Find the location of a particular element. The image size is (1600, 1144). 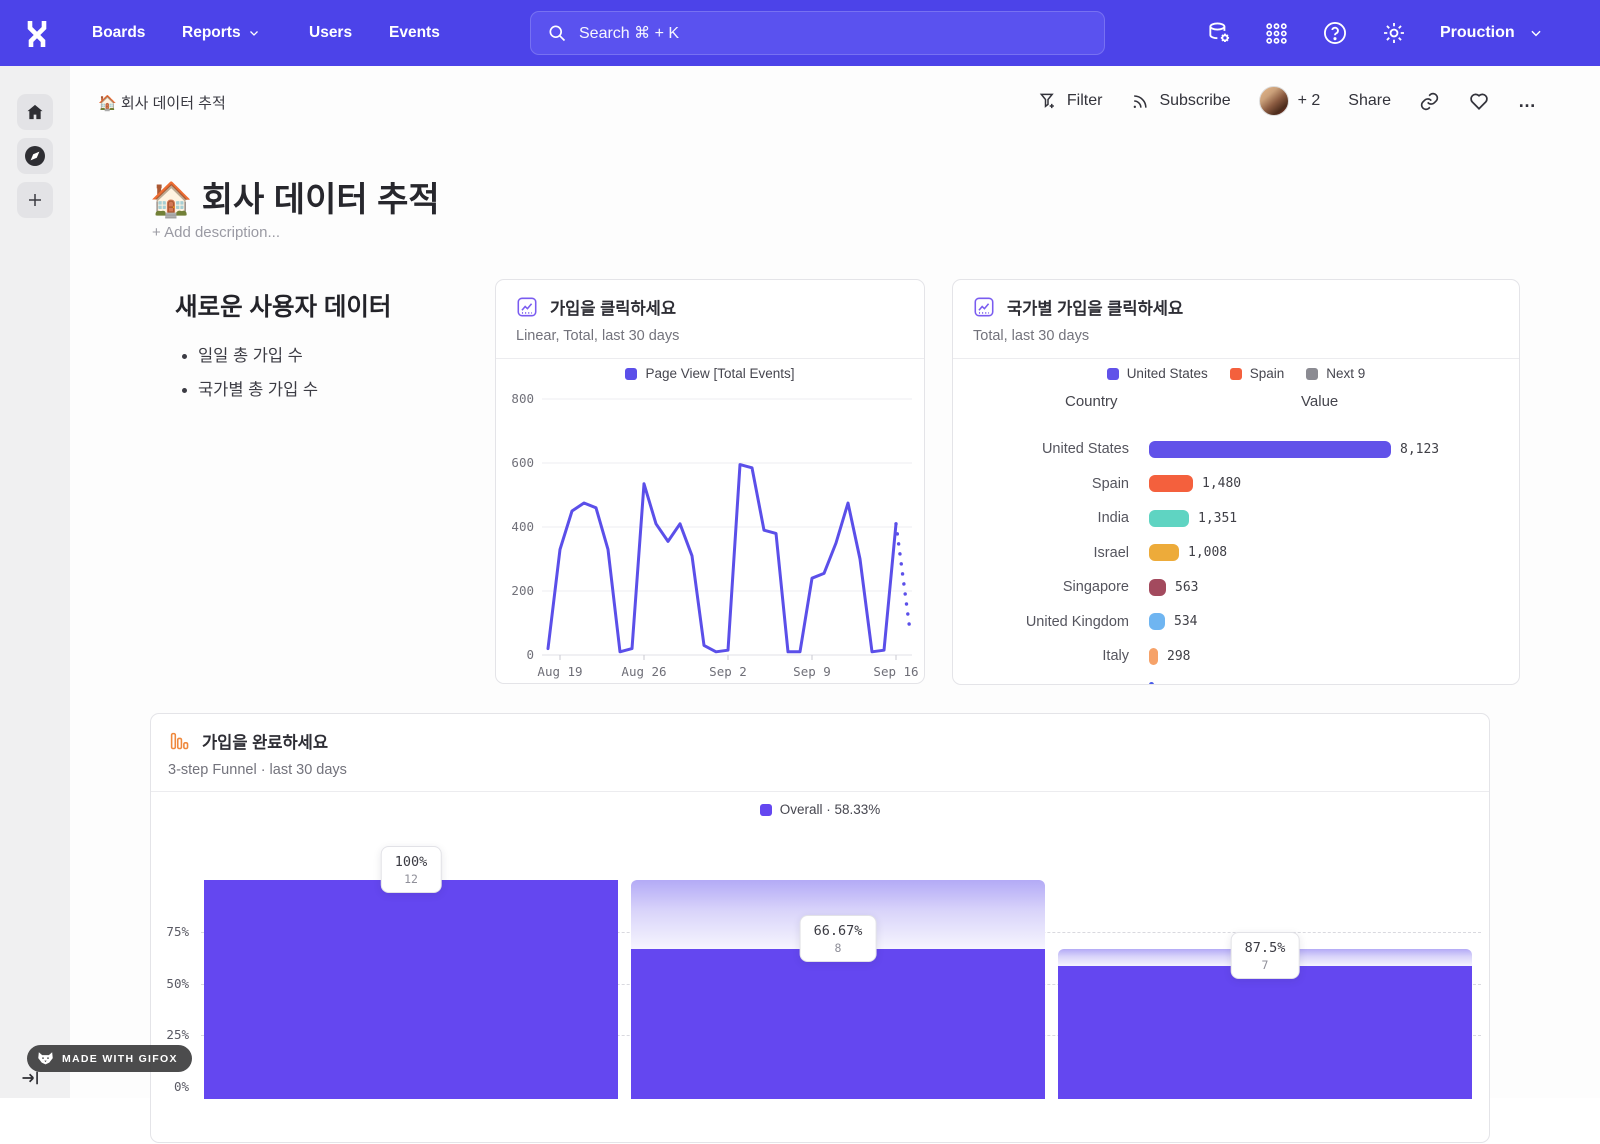

nav-link-users: Users is located at coordinates (330, 33).